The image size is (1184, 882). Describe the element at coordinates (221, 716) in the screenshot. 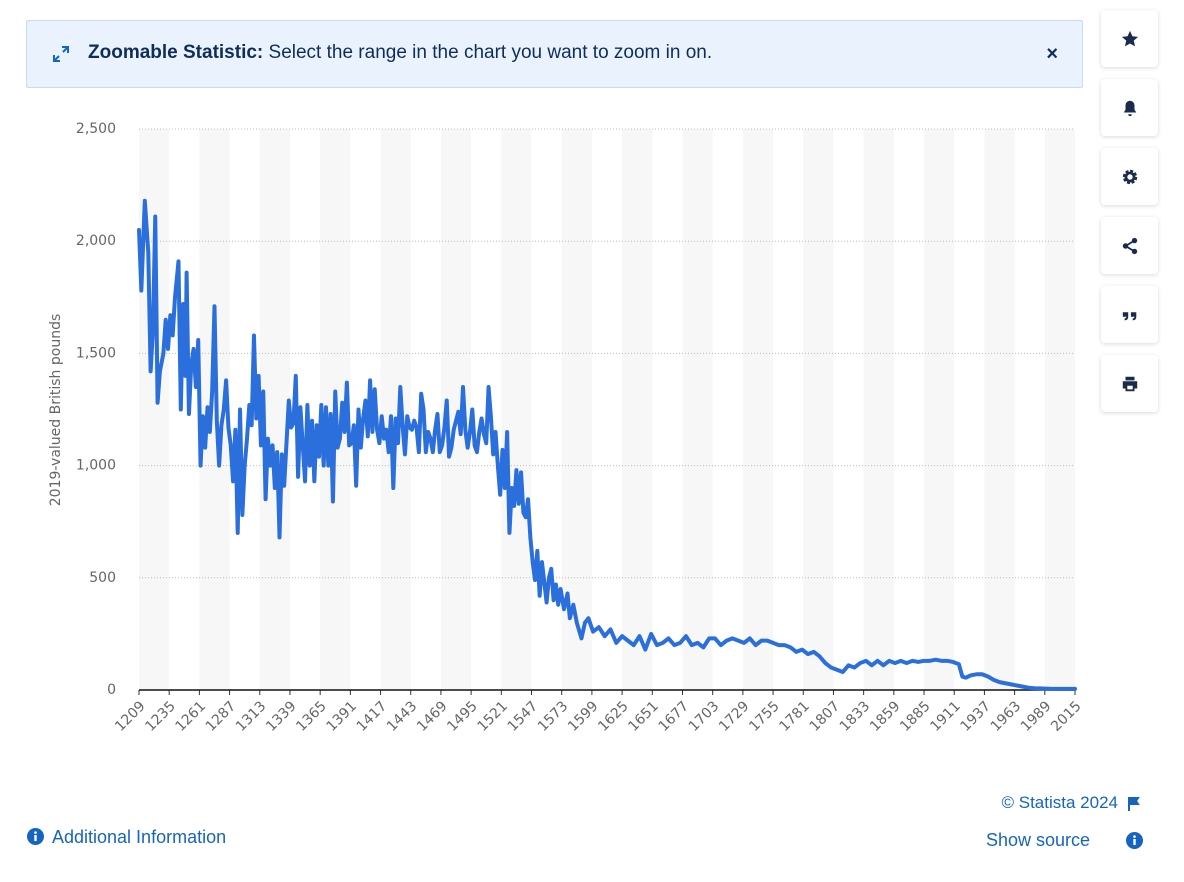

I see `x-tick-label: 1287` at that location.